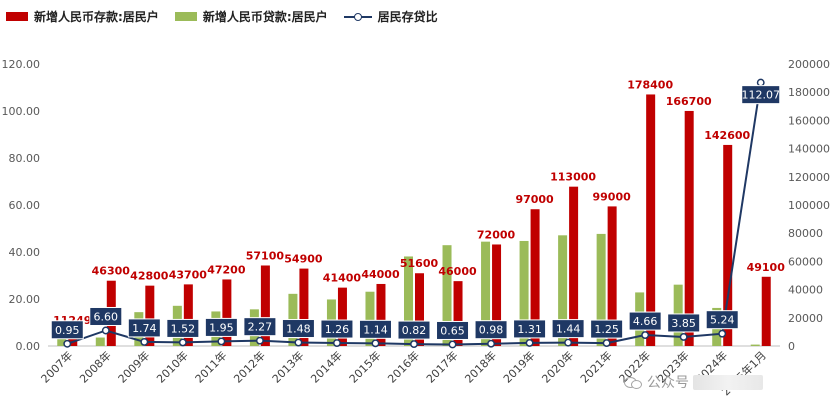 Image resolution: width=830 pixels, height=417 pixels. I want to click on deposit-data-label: 72000, so click(496, 234).